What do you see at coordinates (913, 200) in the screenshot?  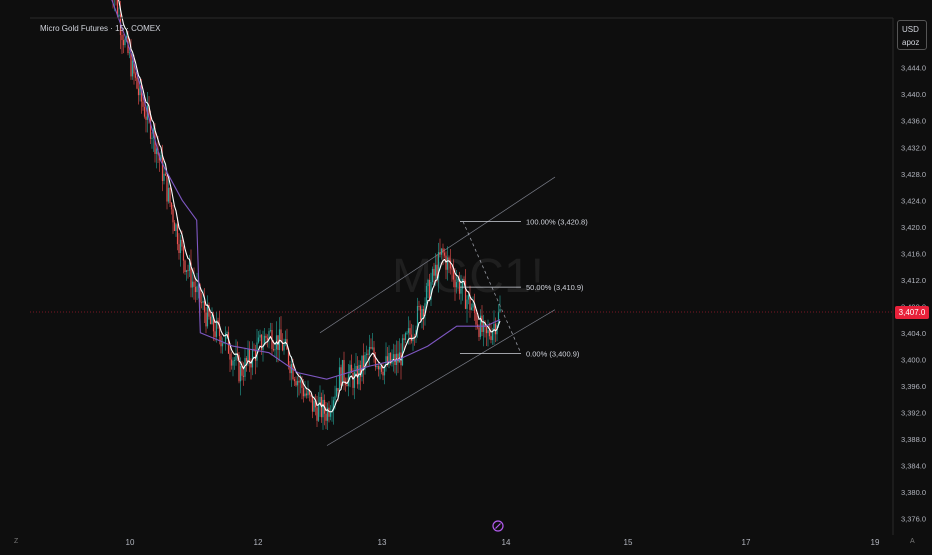 I see `price-tick-label: 3,424.0` at bounding box center [913, 200].